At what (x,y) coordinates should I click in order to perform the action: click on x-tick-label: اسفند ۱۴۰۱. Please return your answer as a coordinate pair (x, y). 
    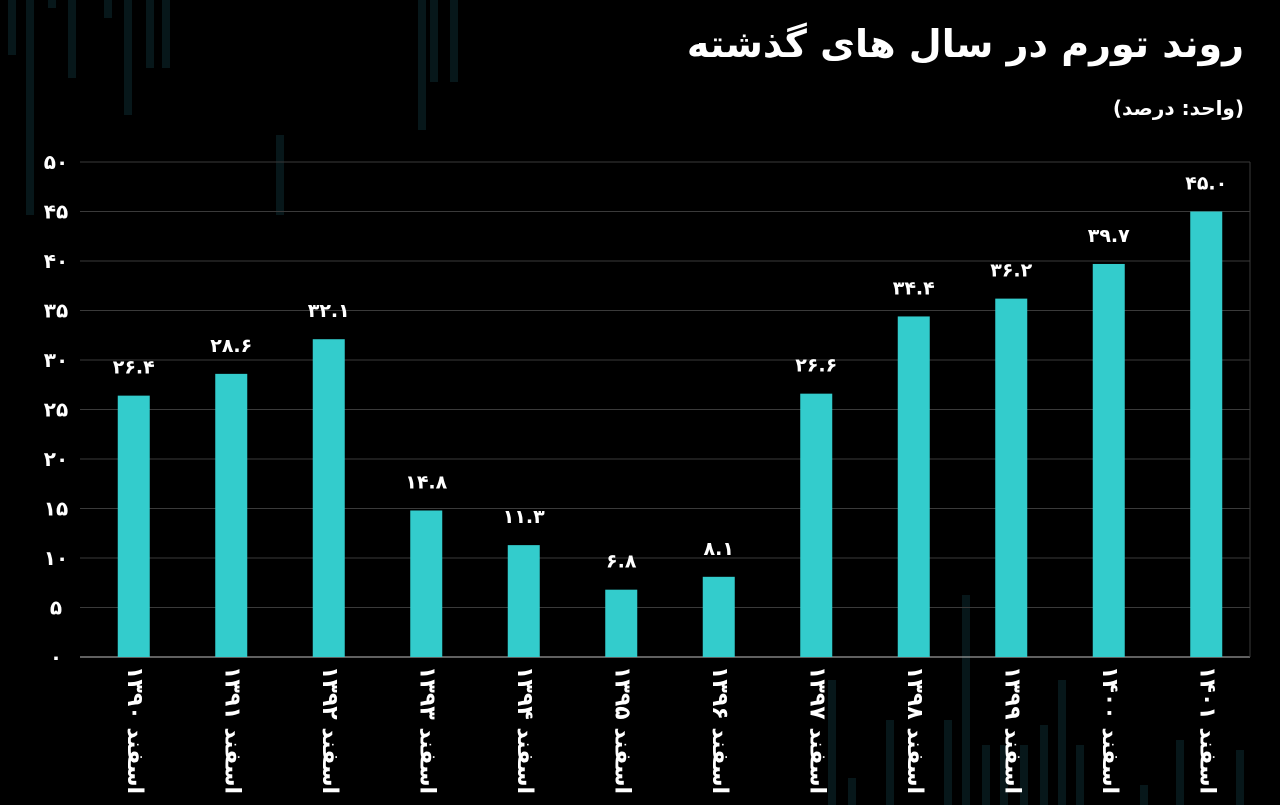
    Looking at the image, I should click on (1206, 730).